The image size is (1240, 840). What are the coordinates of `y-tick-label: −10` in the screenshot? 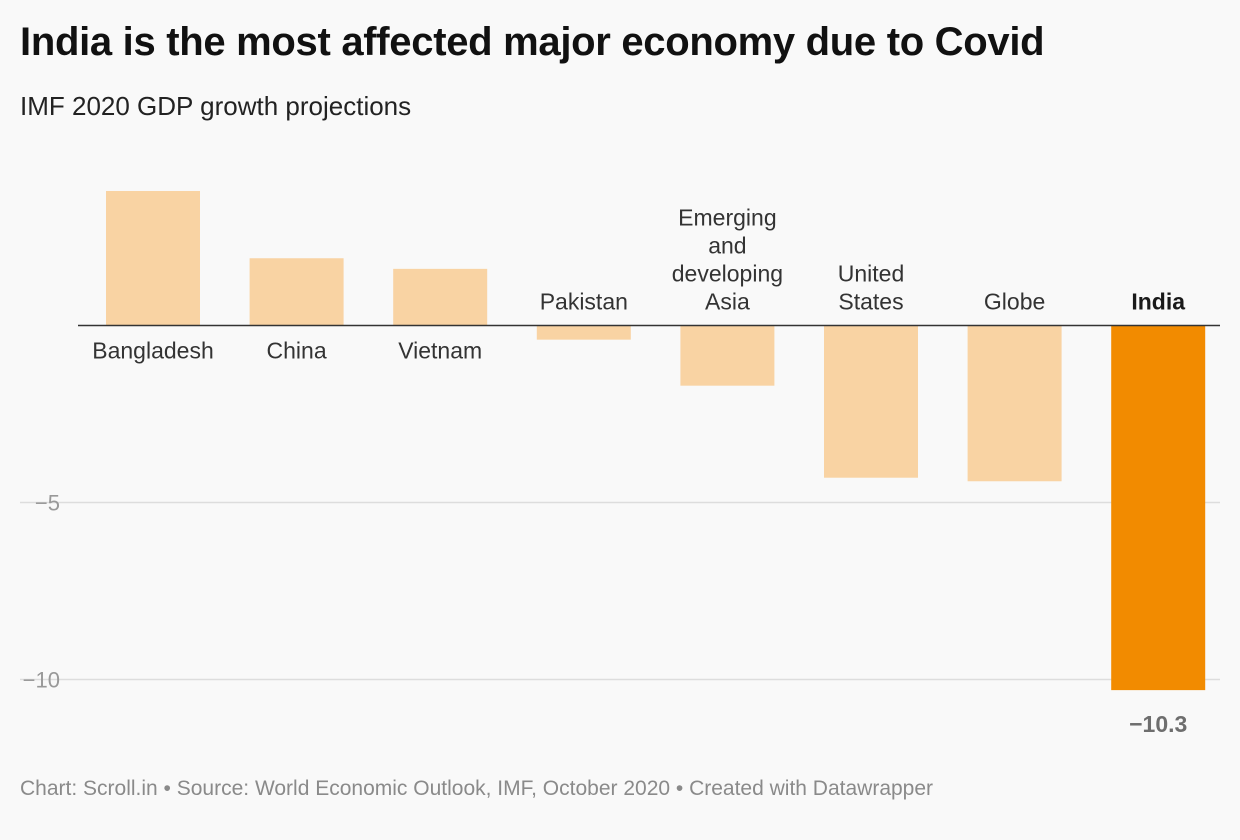 It's located at (41, 680).